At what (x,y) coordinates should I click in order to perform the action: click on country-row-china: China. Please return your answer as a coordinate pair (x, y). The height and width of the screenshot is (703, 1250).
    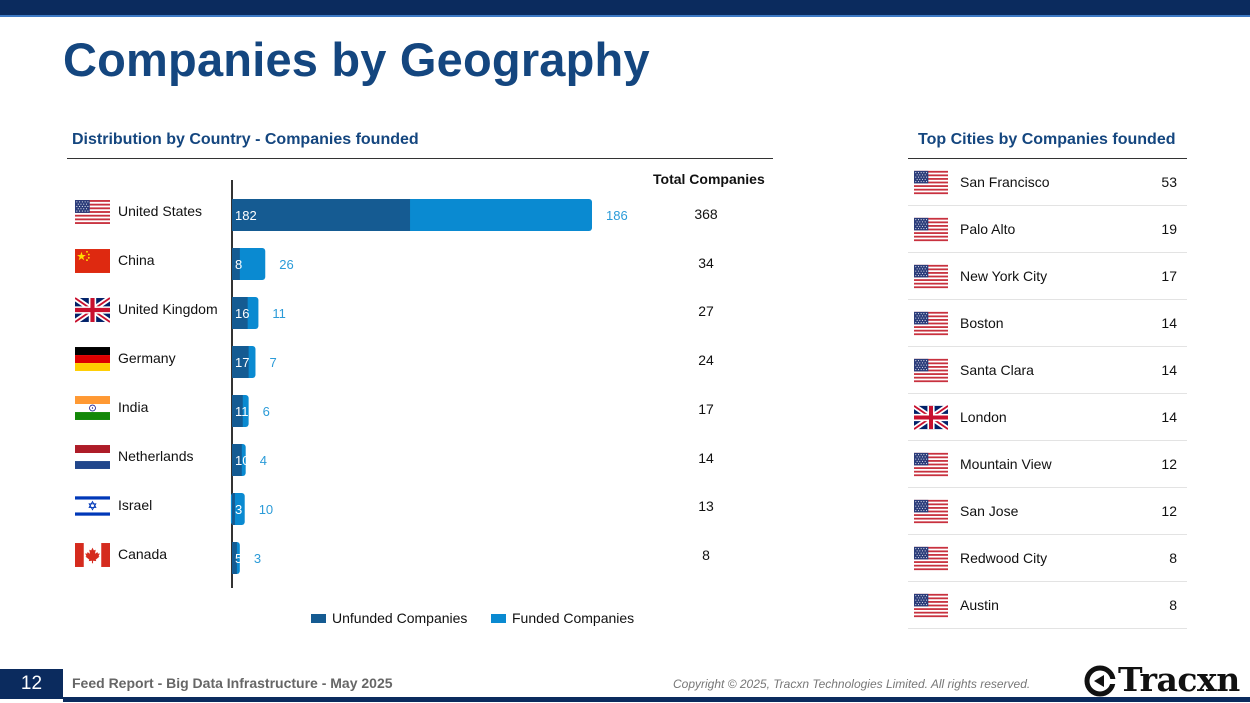
    Looking at the image, I should click on (155, 261).